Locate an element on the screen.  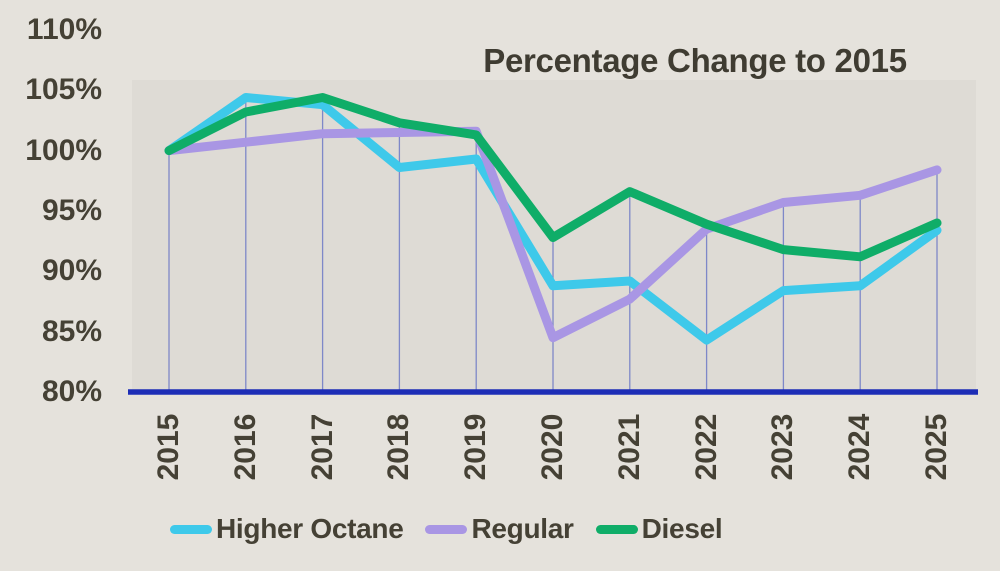
y-axis-tick-90: 90% is located at coordinates (71, 270).